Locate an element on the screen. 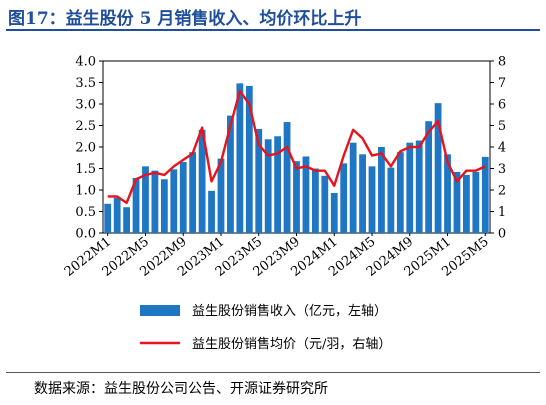 This screenshot has width=546, height=405. y-right-tick-label: 6 is located at coordinates (502, 105).